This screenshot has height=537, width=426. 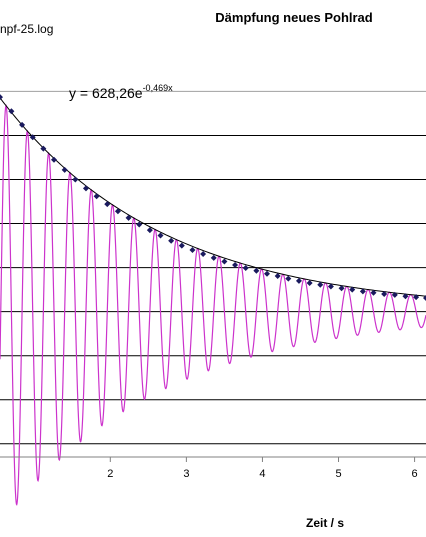 What do you see at coordinates (110, 474) in the screenshot?
I see `x-tick-label: 2` at bounding box center [110, 474].